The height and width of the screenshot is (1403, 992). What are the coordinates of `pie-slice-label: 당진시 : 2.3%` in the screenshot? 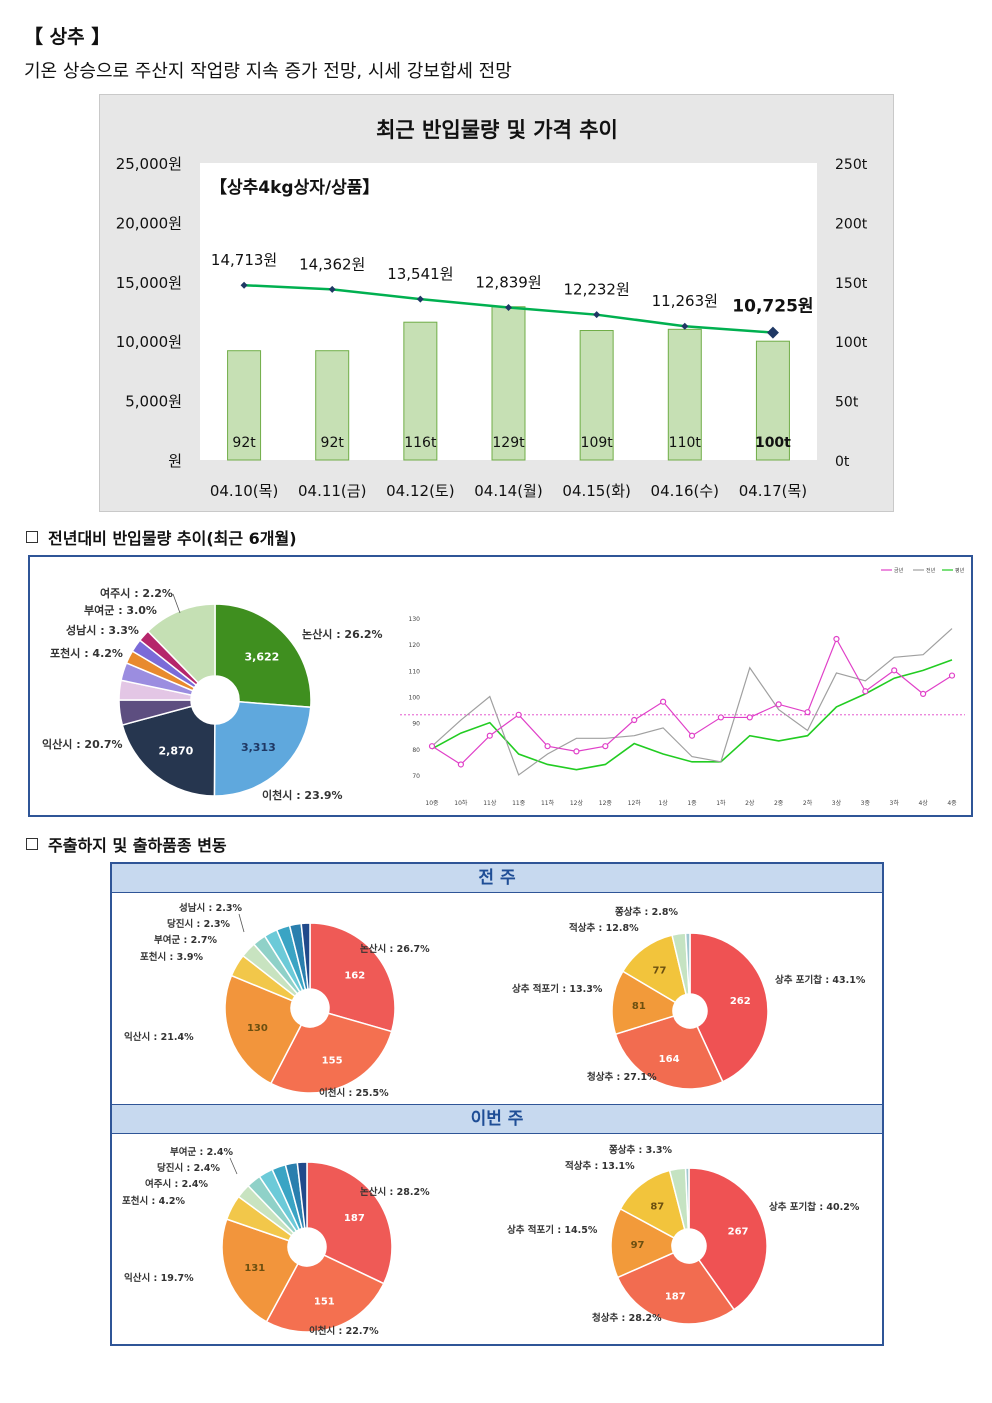 It's located at (198, 924).